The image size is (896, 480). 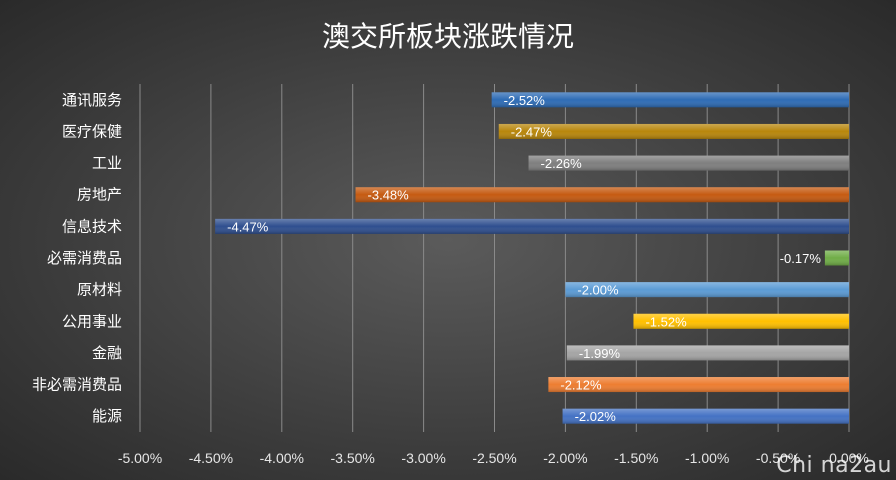 What do you see at coordinates (666, 321) in the screenshot?
I see `data-label: -1.52%` at bounding box center [666, 321].